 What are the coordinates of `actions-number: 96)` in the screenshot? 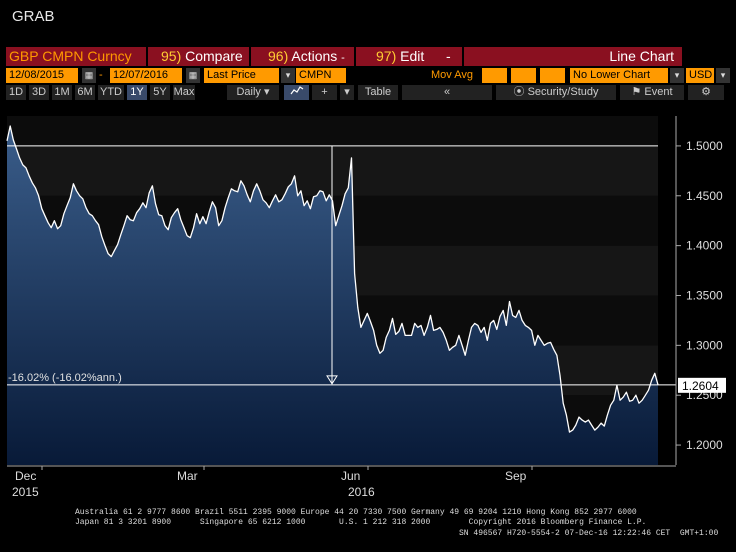 It's located at (278, 56).